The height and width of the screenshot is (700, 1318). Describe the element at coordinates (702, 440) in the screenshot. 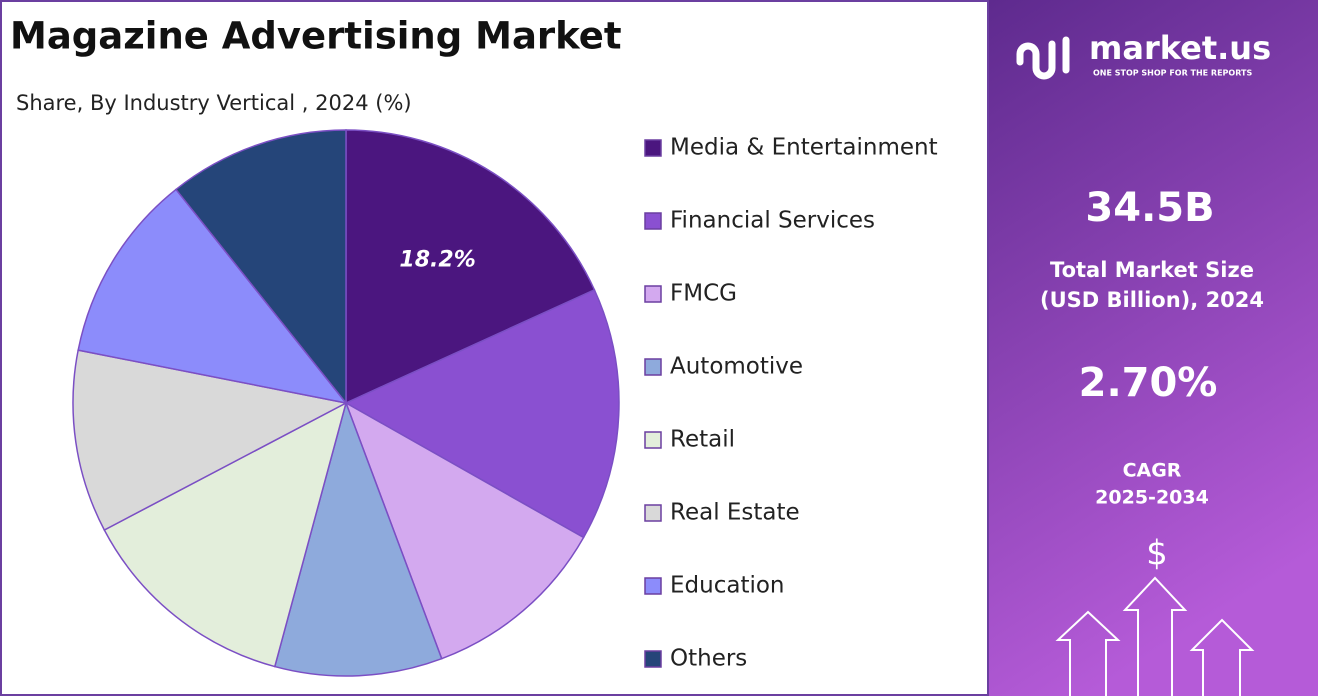

I see `legend-label: Retail` at that location.